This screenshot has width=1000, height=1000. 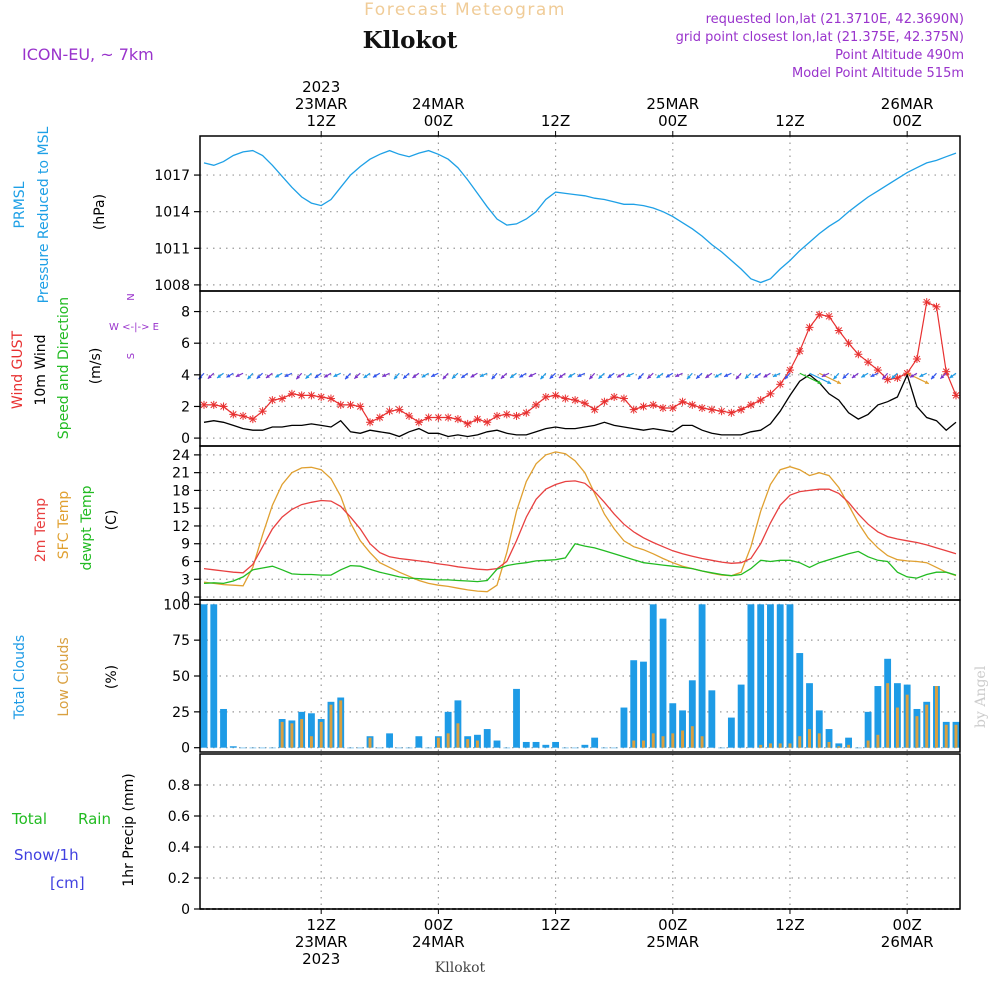 I want to click on wind-compass: N W <-|-> E S, so click(x=134, y=326).